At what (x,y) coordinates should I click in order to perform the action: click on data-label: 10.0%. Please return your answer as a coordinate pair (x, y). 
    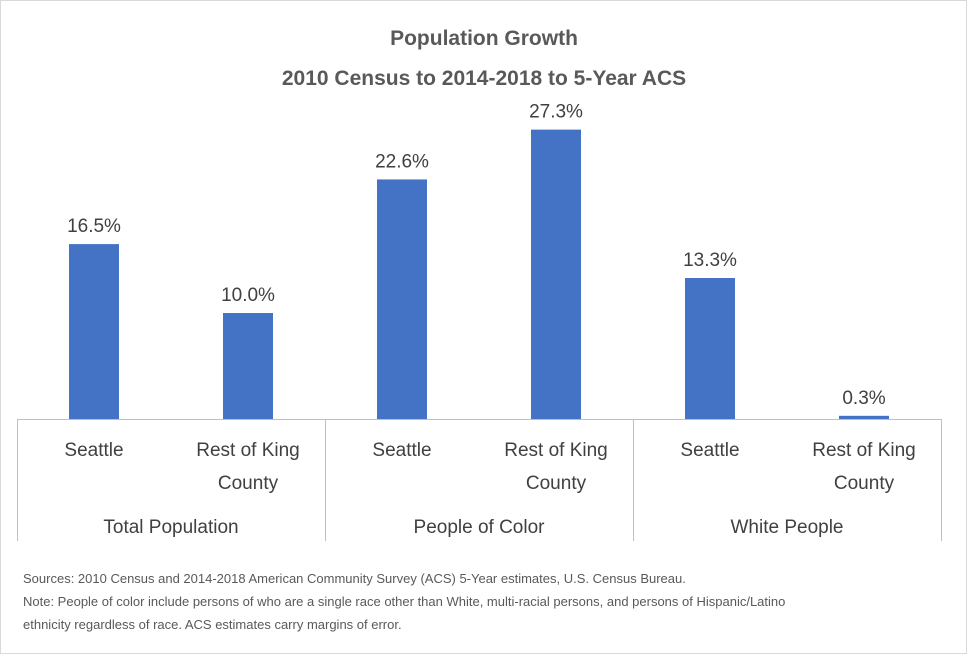
    Looking at the image, I should click on (248, 295).